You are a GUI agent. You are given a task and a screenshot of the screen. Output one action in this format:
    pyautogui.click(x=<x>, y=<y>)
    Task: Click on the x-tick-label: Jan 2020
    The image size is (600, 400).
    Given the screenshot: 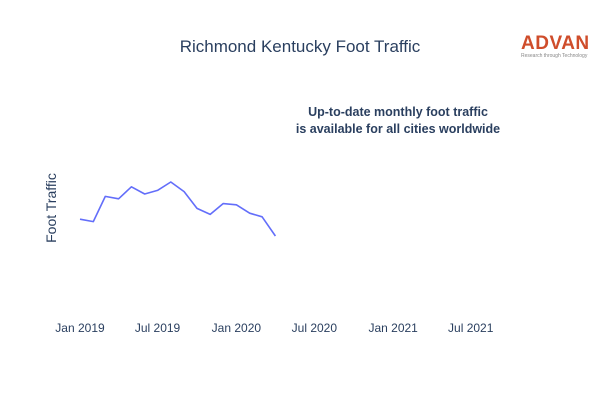 What is the action you would take?
    pyautogui.click(x=237, y=328)
    